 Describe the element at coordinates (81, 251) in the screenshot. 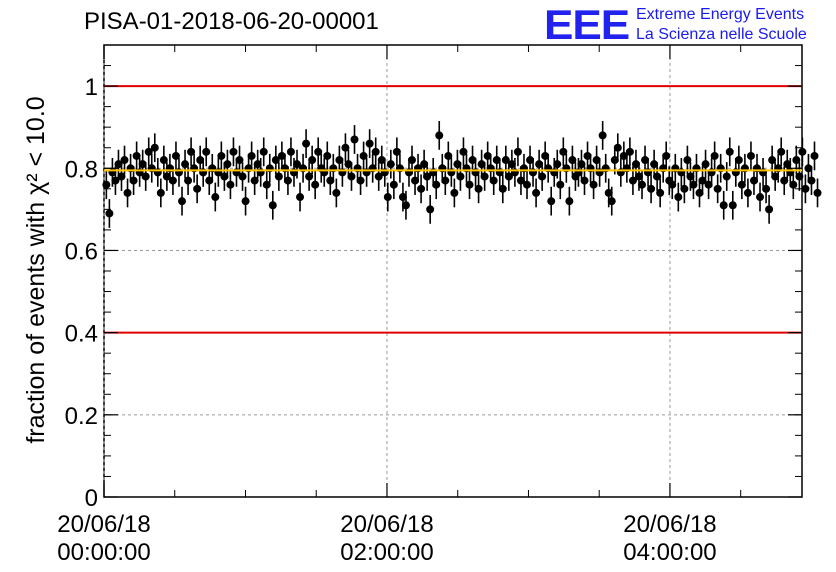

I see `y-tick-label: 0.6` at that location.